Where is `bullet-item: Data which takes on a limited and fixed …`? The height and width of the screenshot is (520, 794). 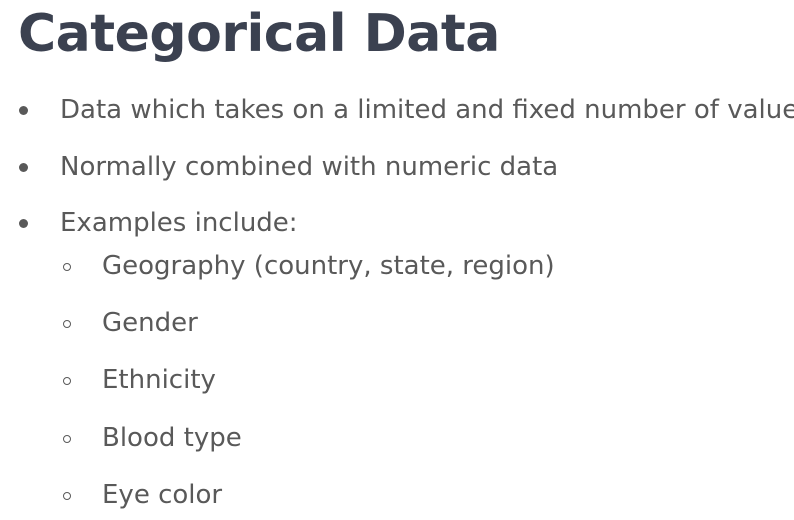
bullet-item: Data which takes on a limited and fixed … is located at coordinates (427, 110).